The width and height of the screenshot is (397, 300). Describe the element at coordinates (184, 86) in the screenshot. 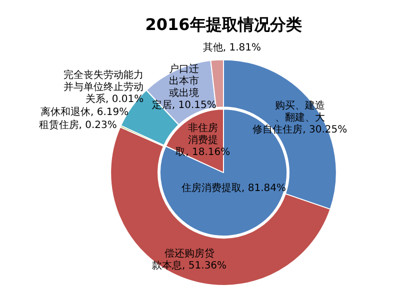

I see `slice-label: 户口迁出本市或出境定居, 10.15%` at that location.